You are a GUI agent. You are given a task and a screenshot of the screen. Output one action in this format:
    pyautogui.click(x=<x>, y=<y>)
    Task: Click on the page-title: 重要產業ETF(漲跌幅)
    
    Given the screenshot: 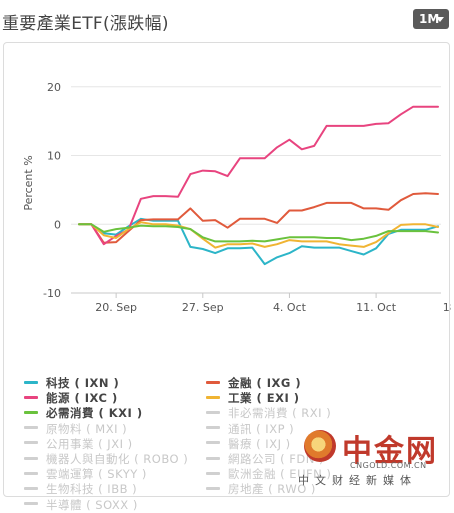 What is the action you would take?
    pyautogui.click(x=85, y=24)
    